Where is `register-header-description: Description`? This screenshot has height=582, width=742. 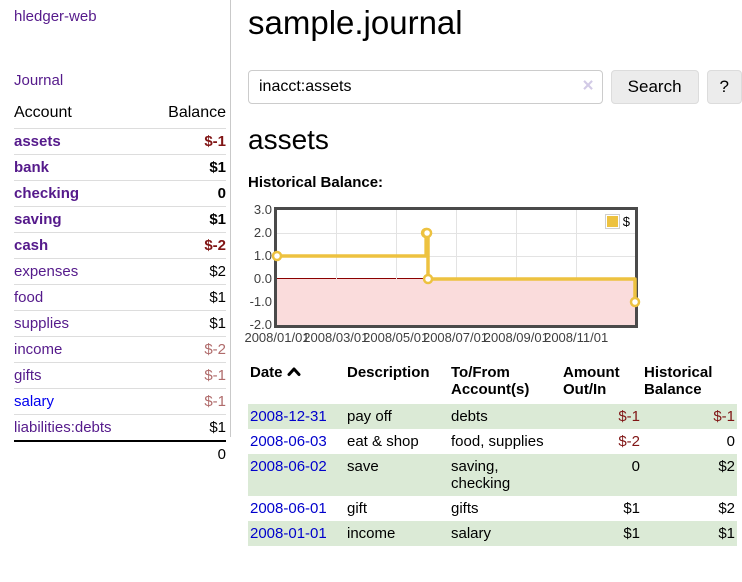
register-header-description: Description is located at coordinates (388, 372).